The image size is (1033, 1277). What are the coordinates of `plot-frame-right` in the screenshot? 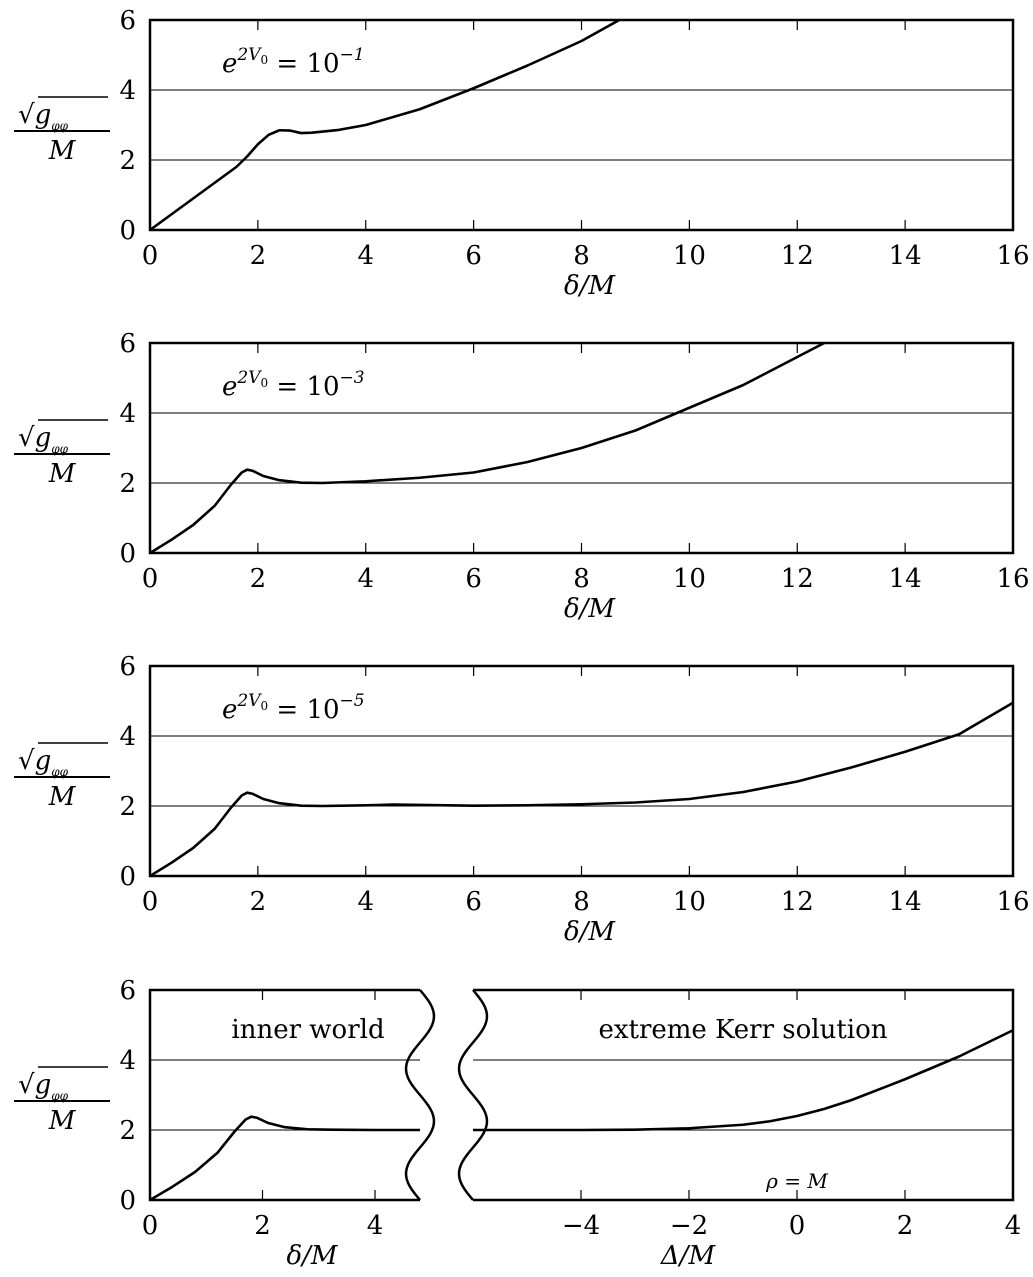 It's located at (744, 1095).